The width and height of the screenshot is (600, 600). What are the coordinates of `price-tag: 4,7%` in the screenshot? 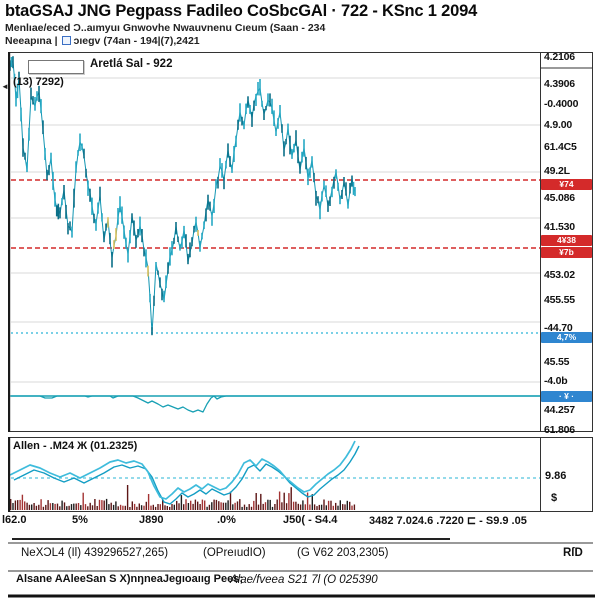 It's located at (566, 337).